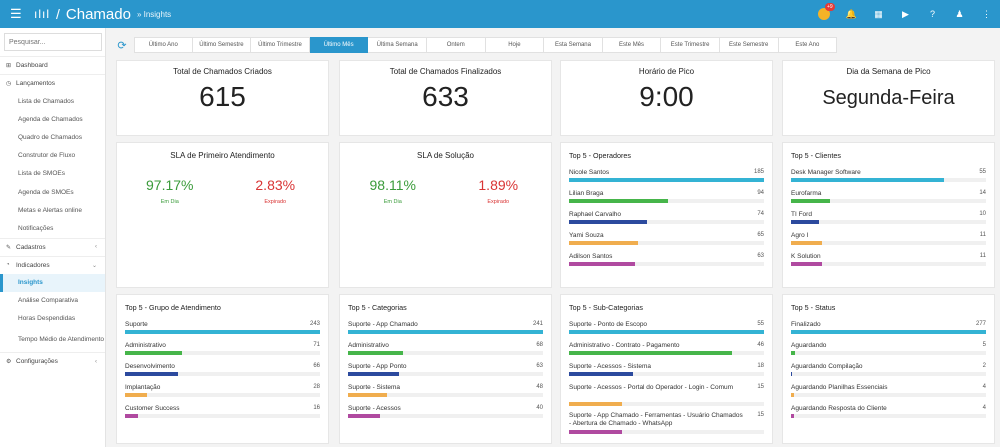 This screenshot has height=447, width=1000. Describe the element at coordinates (52, 264) in the screenshot. I see `sidebar-item-indicadores: ◔ Indicadores ⌄` at that location.